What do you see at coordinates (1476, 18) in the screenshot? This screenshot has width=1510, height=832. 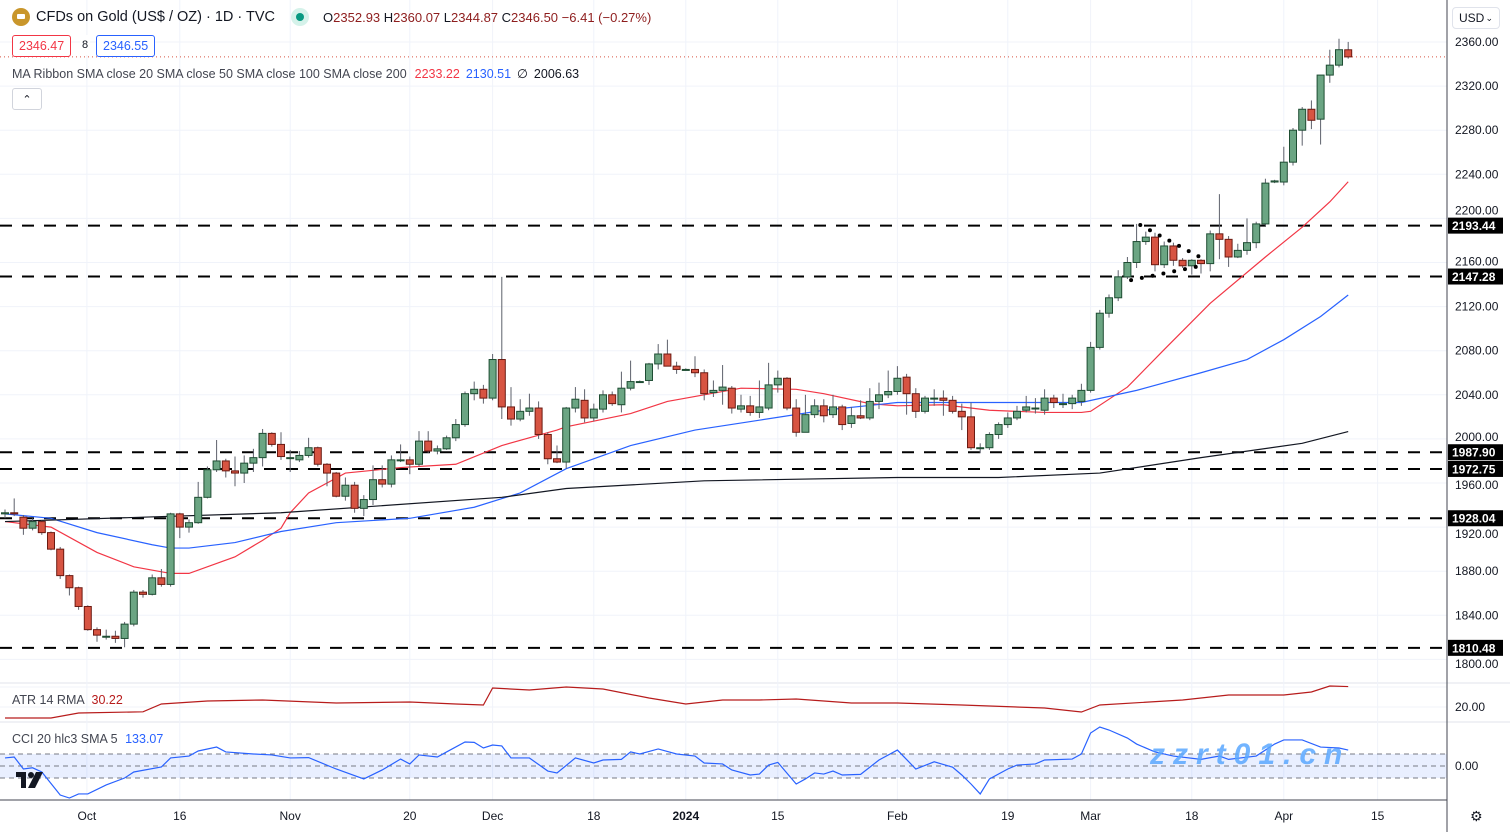 I see `currency-dropdown: USD ⌄` at bounding box center [1476, 18].